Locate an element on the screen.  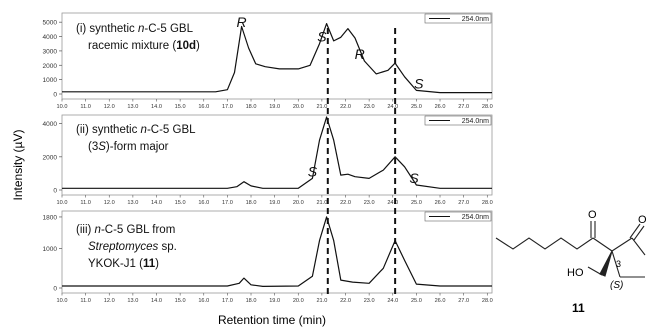
panel-title-line: (iii) n-C-5 GBL from is located at coordinates (125, 230).